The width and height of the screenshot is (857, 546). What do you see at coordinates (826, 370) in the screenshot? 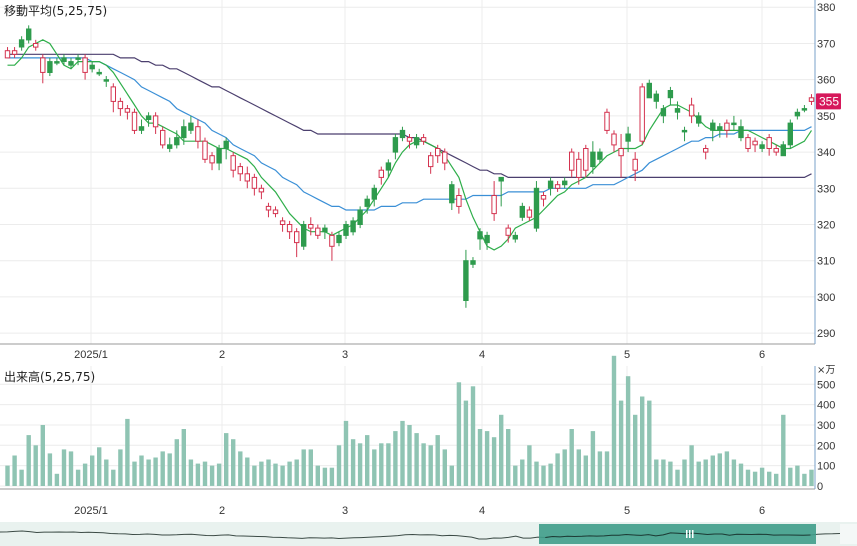
I see `volume-unit-label: ×万` at bounding box center [826, 370].